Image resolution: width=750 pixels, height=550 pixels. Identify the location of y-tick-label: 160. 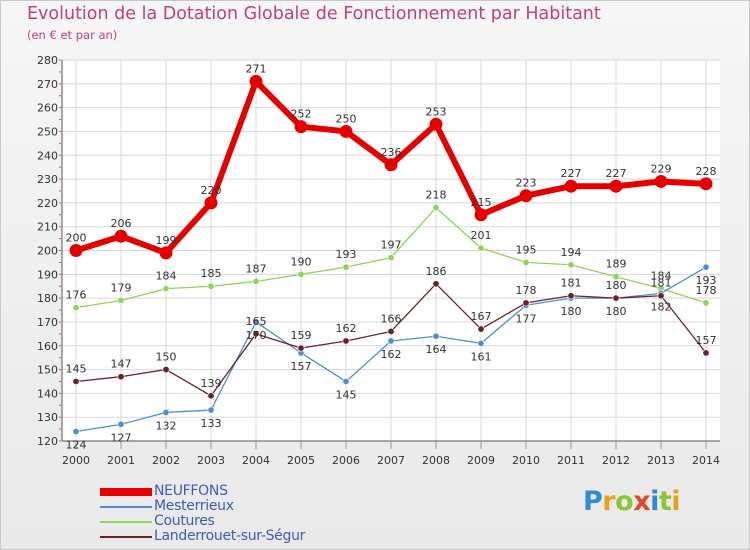
(47, 346).